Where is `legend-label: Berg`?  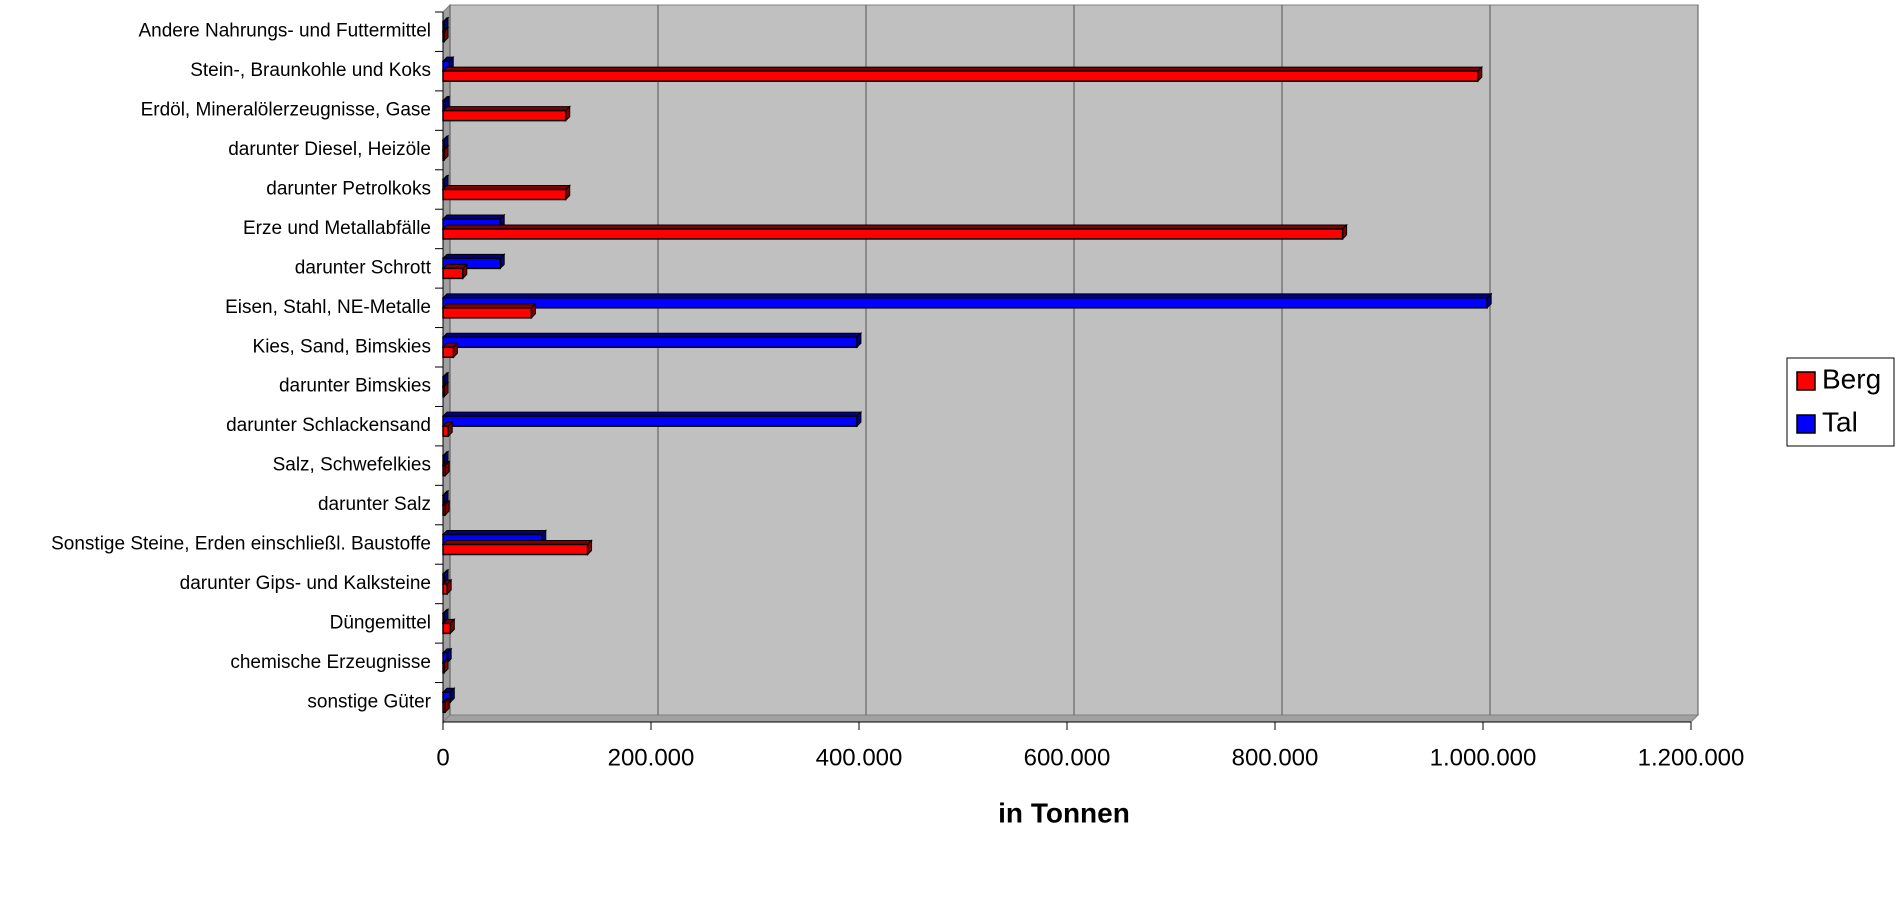 legend-label: Berg is located at coordinates (1851, 378).